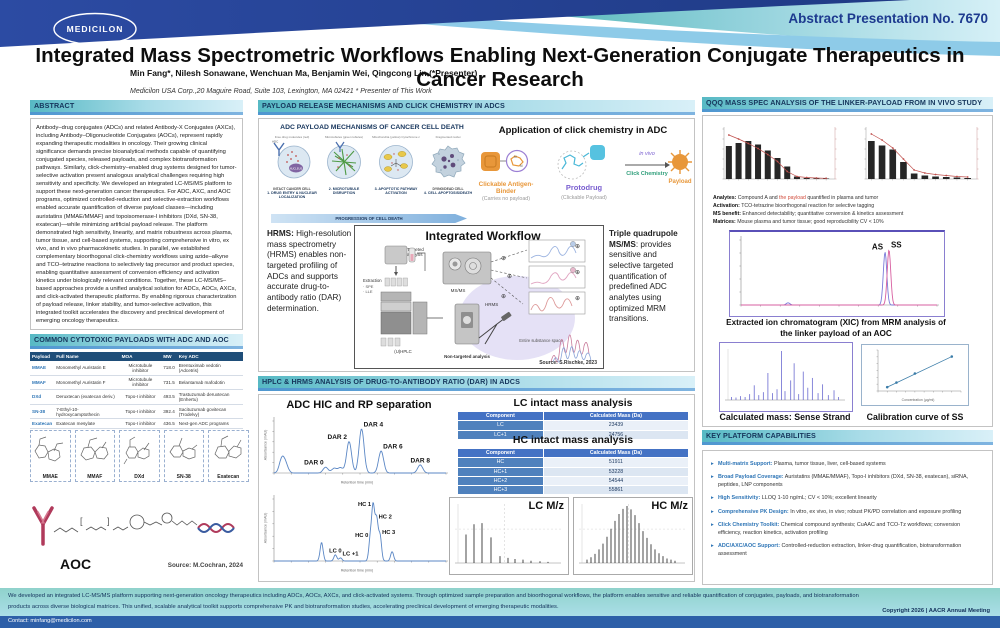  Describe the element at coordinates (136, 356) in the screenshot. I see `payload-table-header-row: Payload Full Name MOA MW Key ADC` at that location.